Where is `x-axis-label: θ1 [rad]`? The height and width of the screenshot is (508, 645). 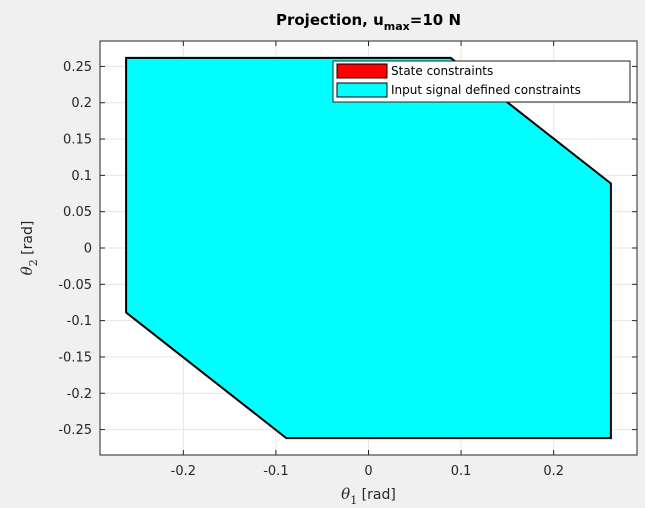
x-axis-label: θ1 [rad] is located at coordinates (368, 496).